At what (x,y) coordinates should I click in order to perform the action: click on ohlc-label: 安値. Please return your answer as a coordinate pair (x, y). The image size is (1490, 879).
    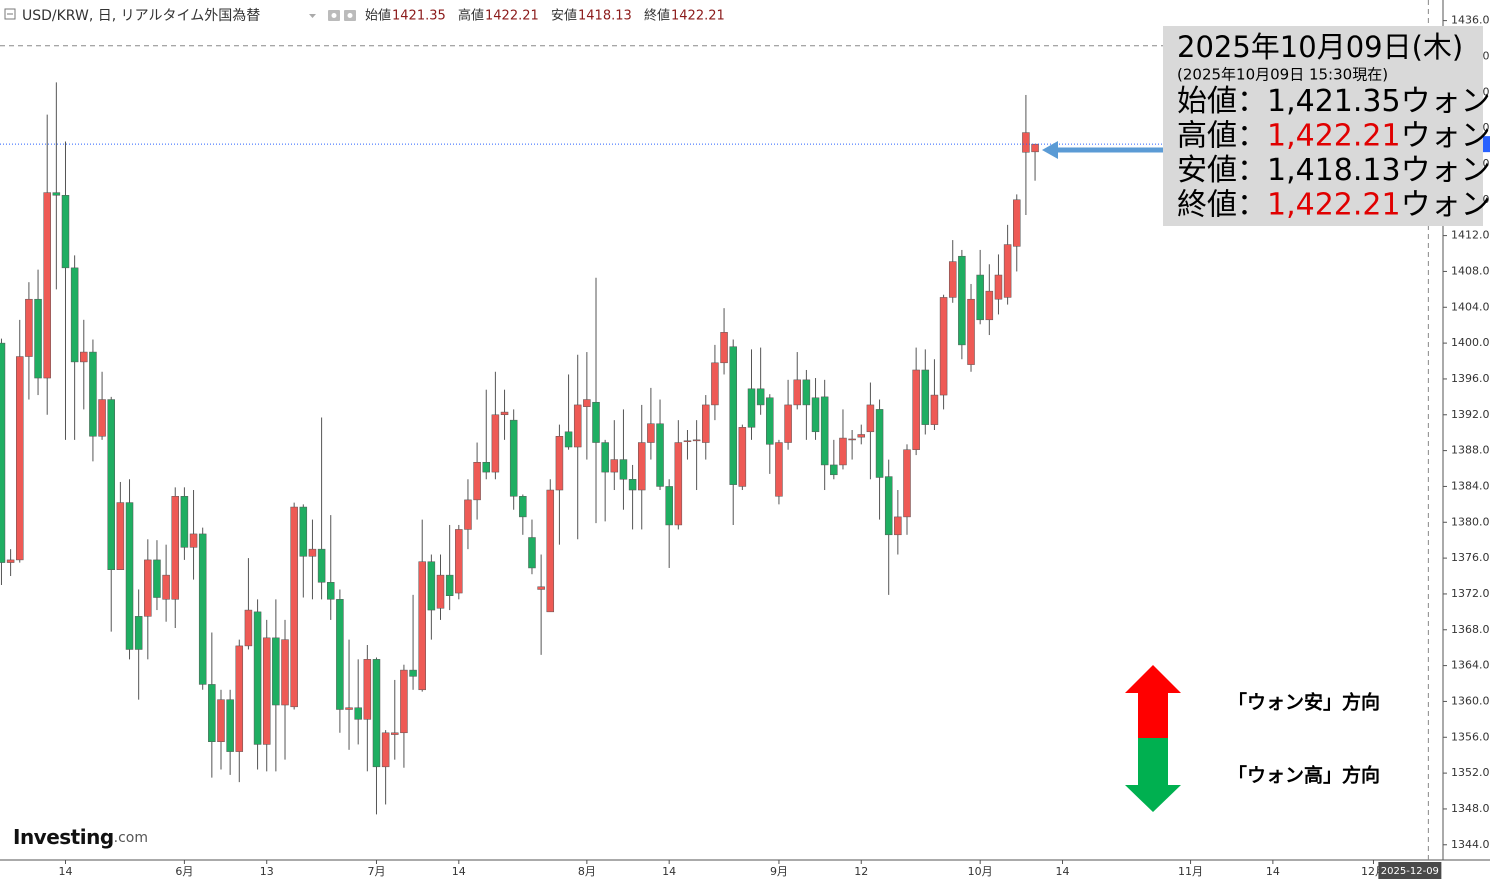
    Looking at the image, I should click on (564, 16).